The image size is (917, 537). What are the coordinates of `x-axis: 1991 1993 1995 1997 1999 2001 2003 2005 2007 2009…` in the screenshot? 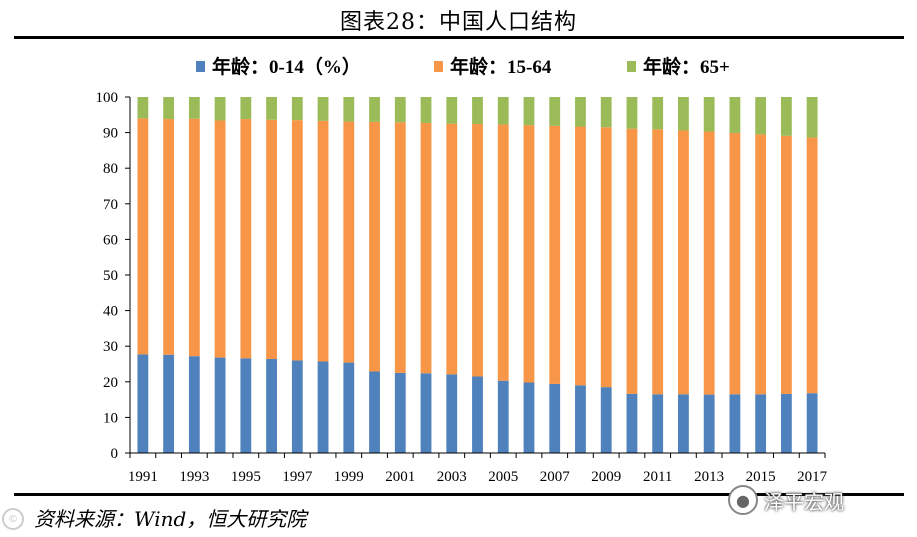 It's located at (478, 468).